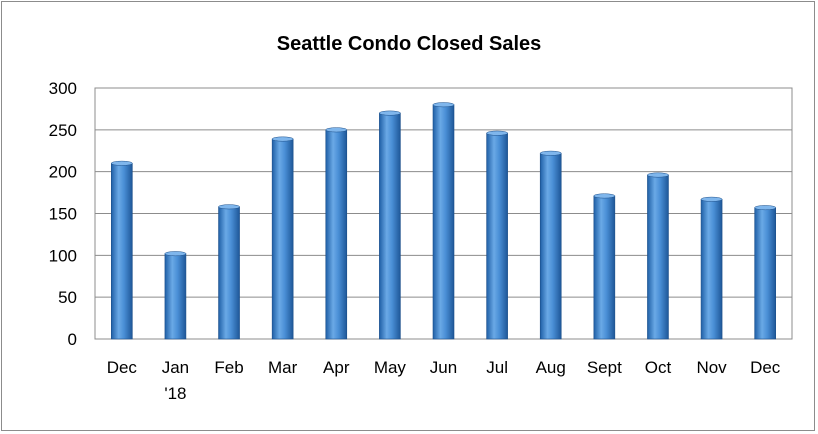 The height and width of the screenshot is (434, 818). I want to click on x-tick-label: Jun, so click(443, 367).